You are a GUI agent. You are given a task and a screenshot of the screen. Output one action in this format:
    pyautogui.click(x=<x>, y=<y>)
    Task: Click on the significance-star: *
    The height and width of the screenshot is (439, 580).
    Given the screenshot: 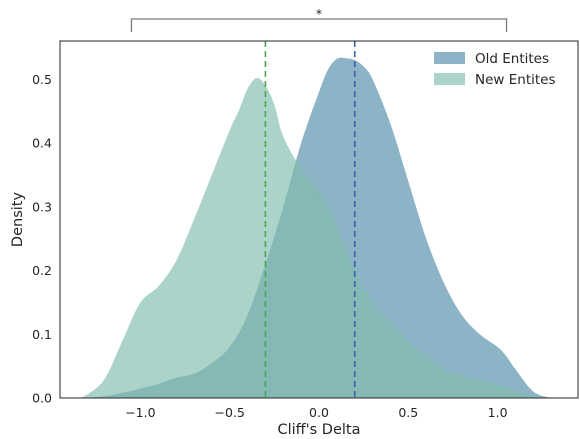 What is the action you would take?
    pyautogui.click(x=319, y=13)
    